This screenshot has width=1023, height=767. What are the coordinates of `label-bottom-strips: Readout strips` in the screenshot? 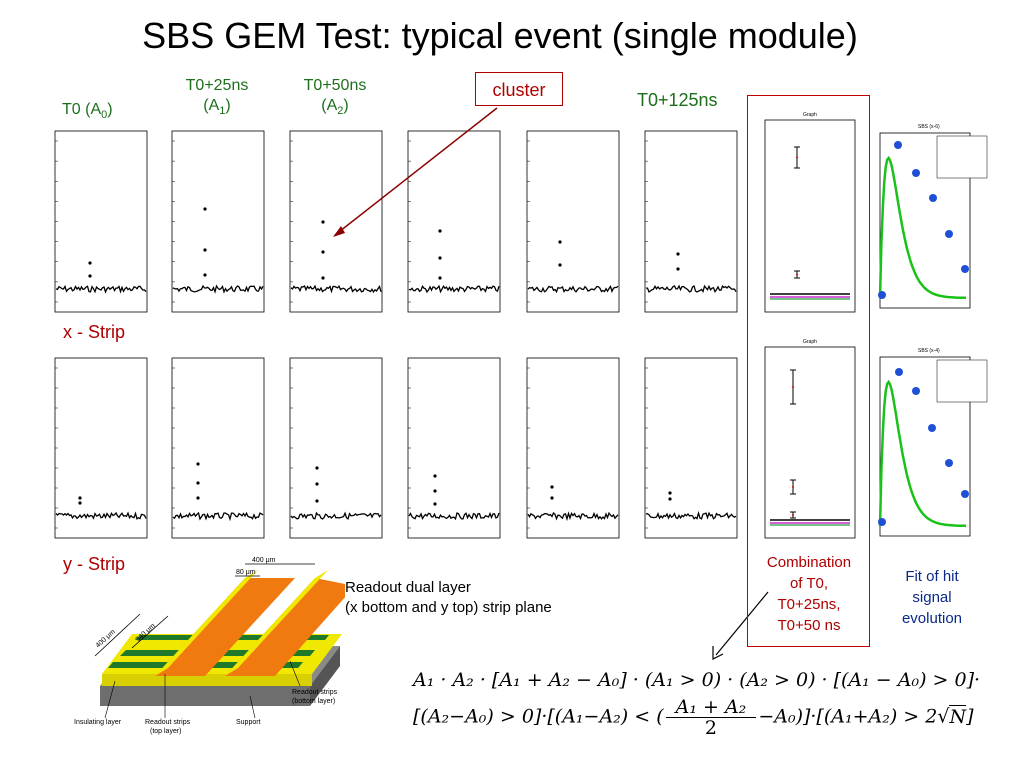 It's located at (315, 692).